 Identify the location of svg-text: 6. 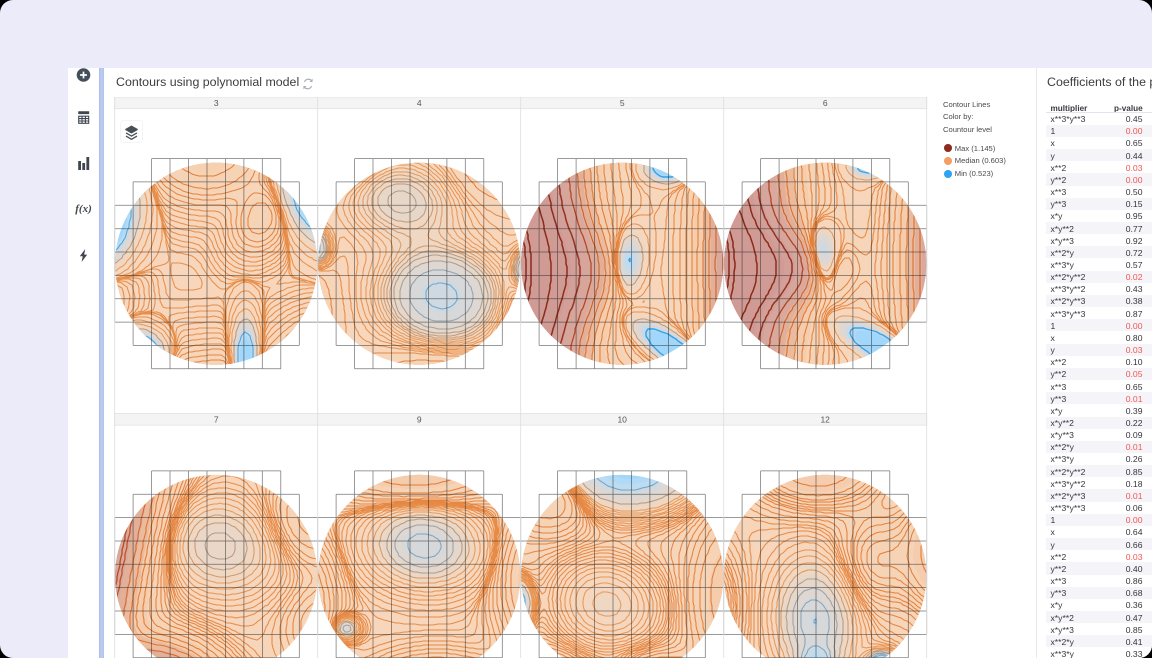
(825, 103).